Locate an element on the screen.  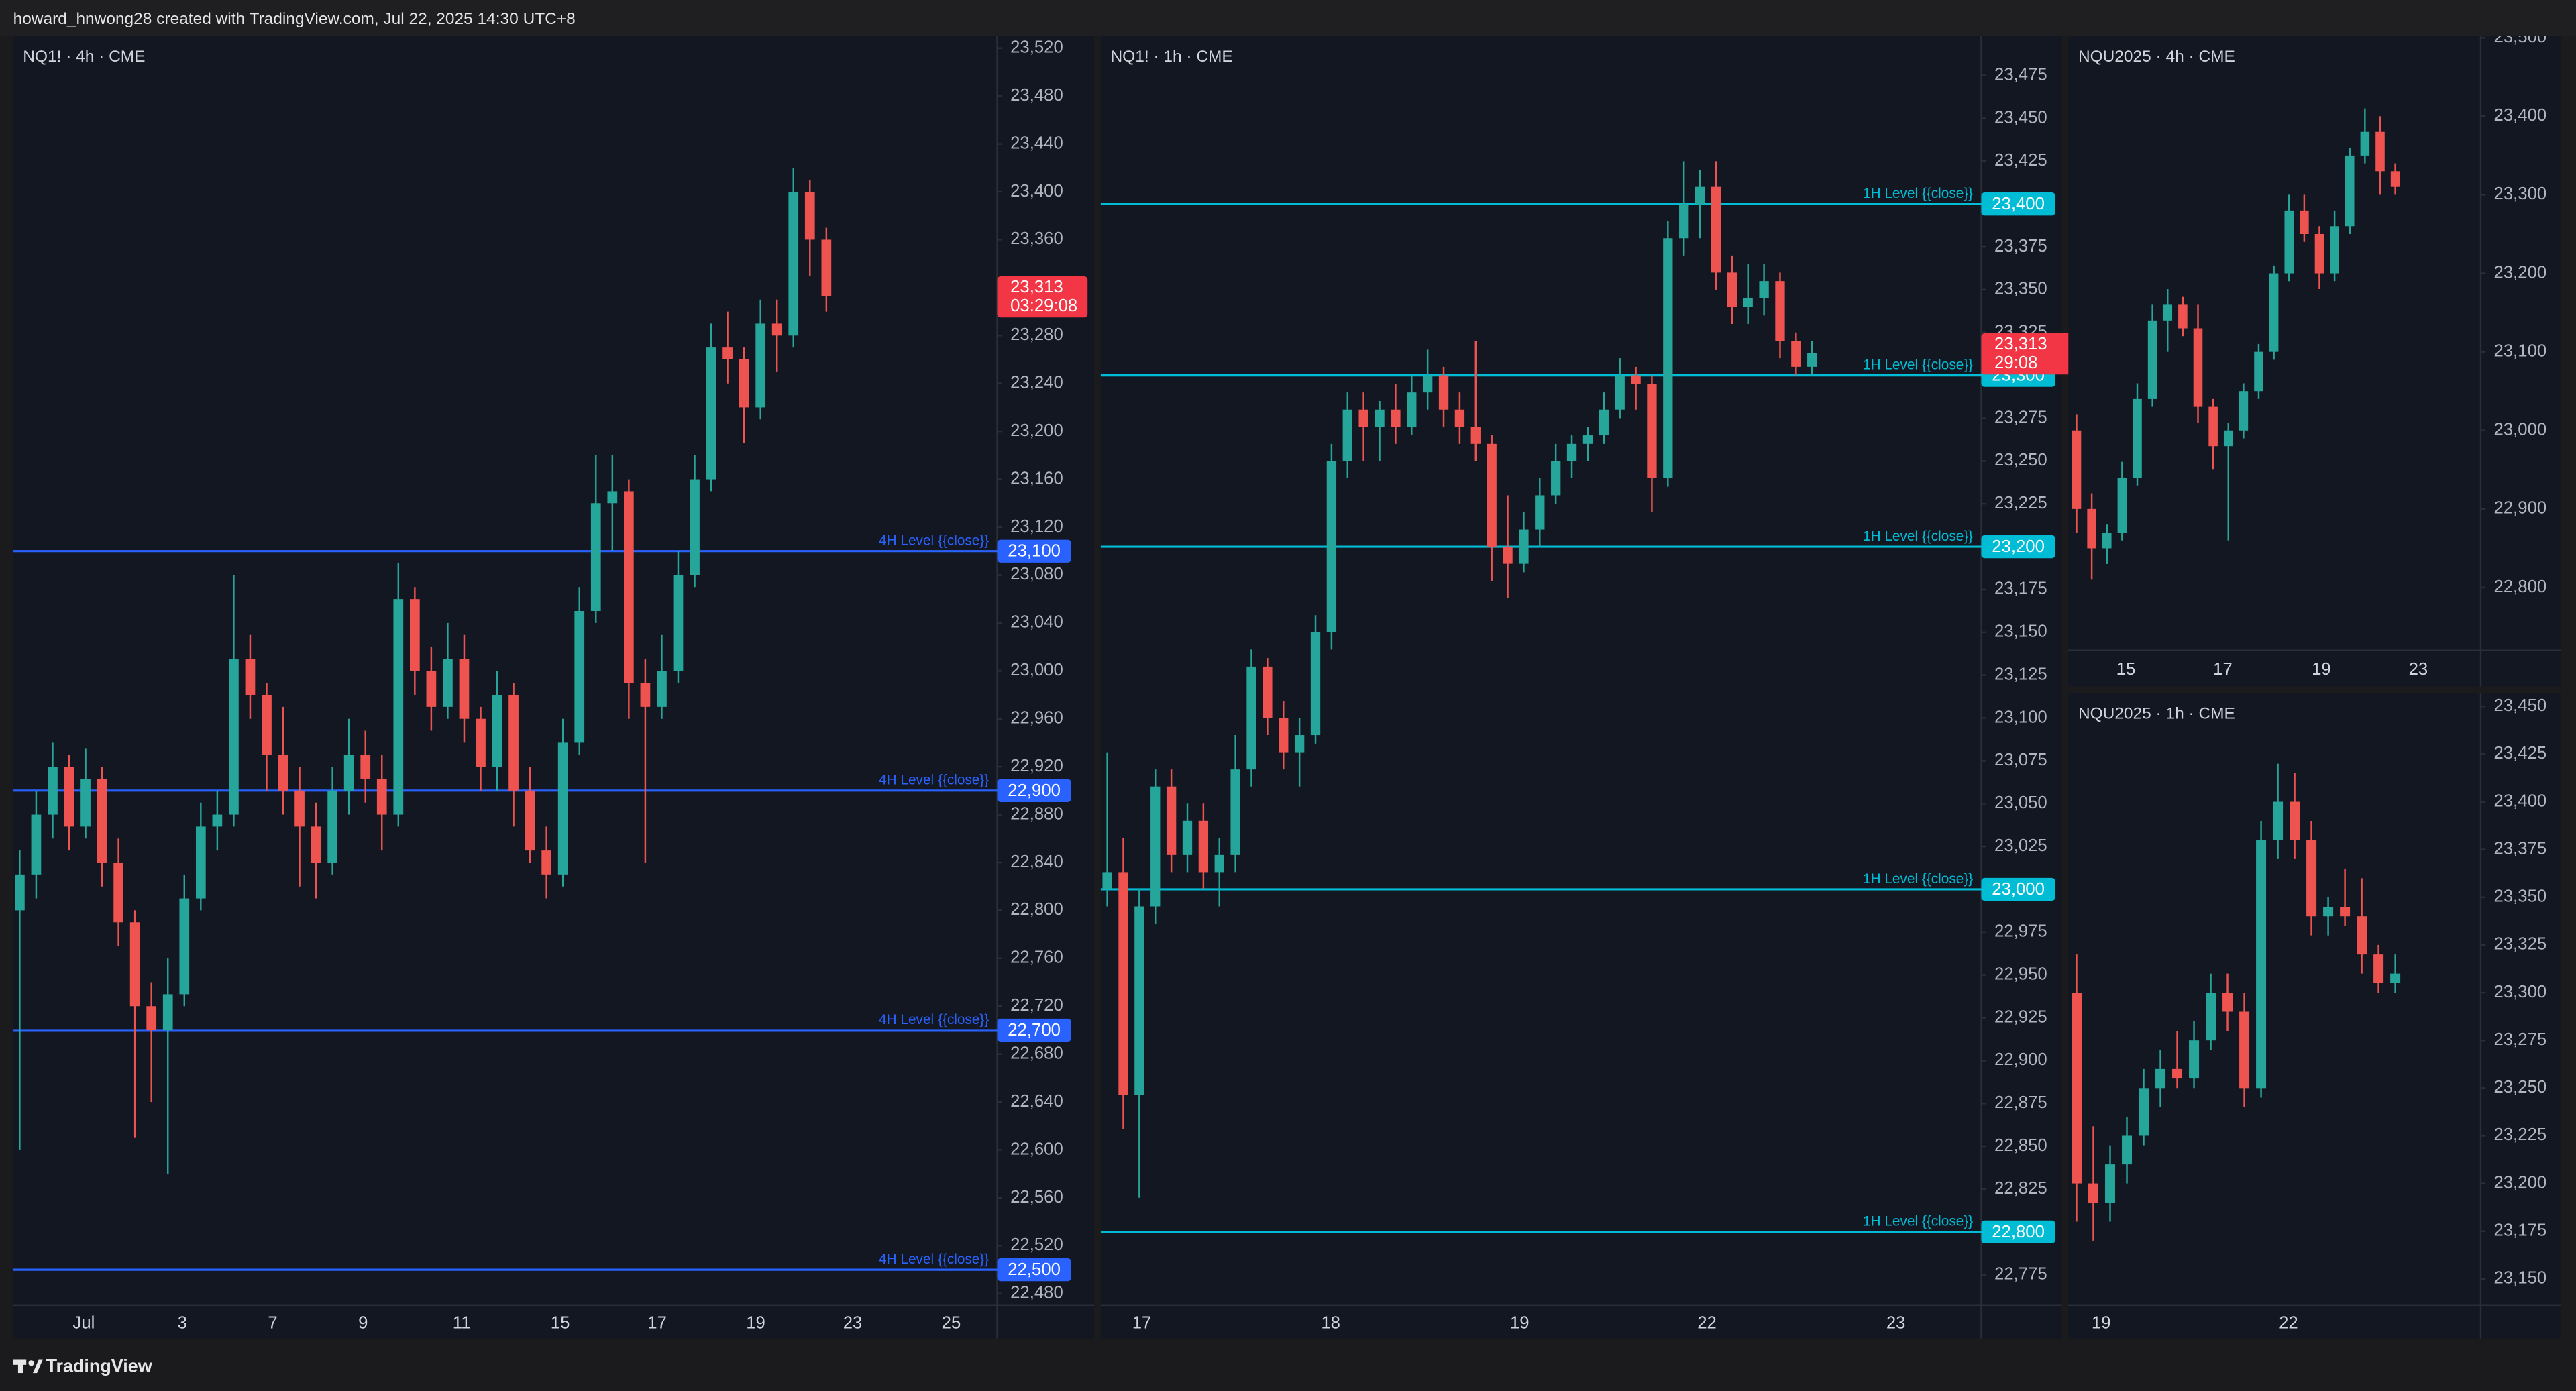
level-price-label: 23,400 is located at coordinates (2018, 204).